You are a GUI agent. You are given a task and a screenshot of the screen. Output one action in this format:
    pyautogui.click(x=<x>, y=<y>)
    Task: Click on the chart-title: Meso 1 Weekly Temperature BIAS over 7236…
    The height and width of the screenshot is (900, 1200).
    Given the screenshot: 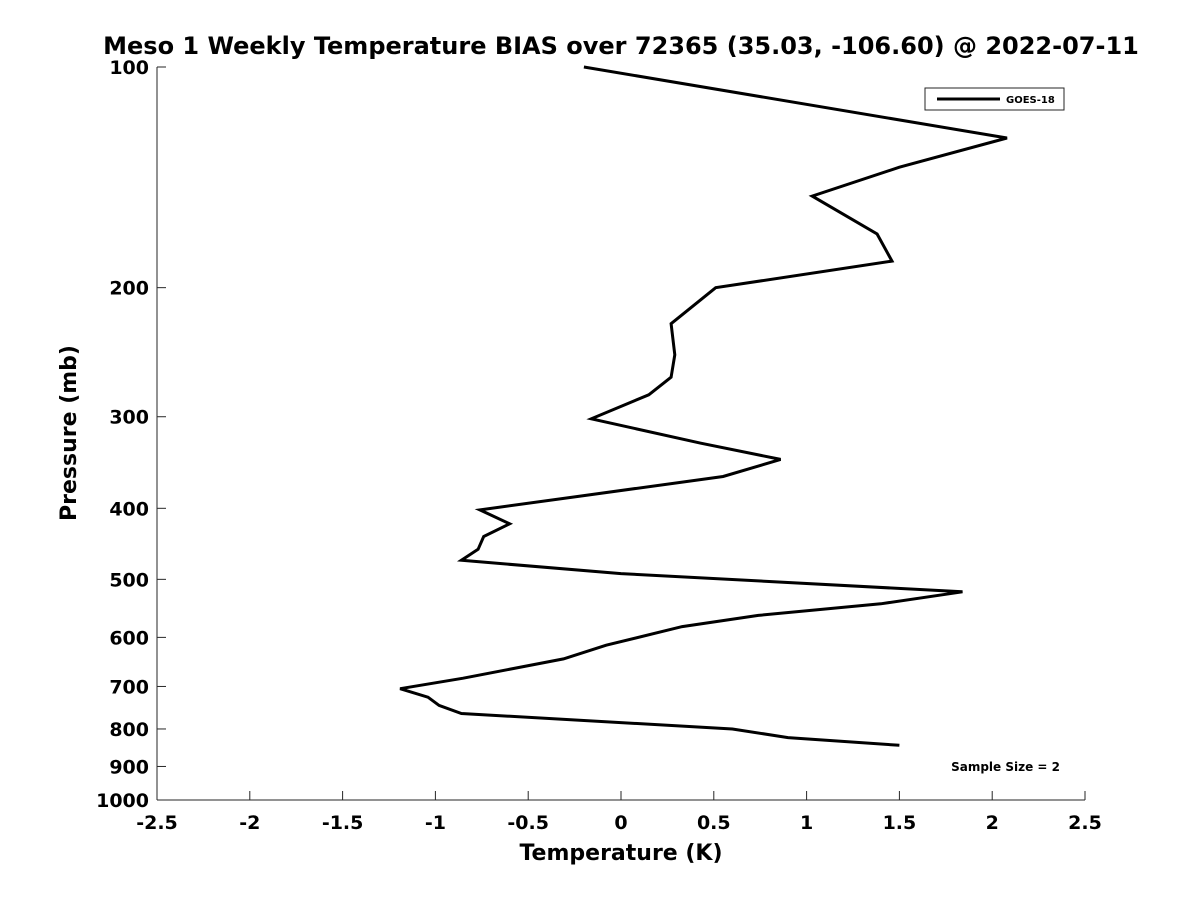 What is the action you would take?
    pyautogui.click(x=621, y=46)
    